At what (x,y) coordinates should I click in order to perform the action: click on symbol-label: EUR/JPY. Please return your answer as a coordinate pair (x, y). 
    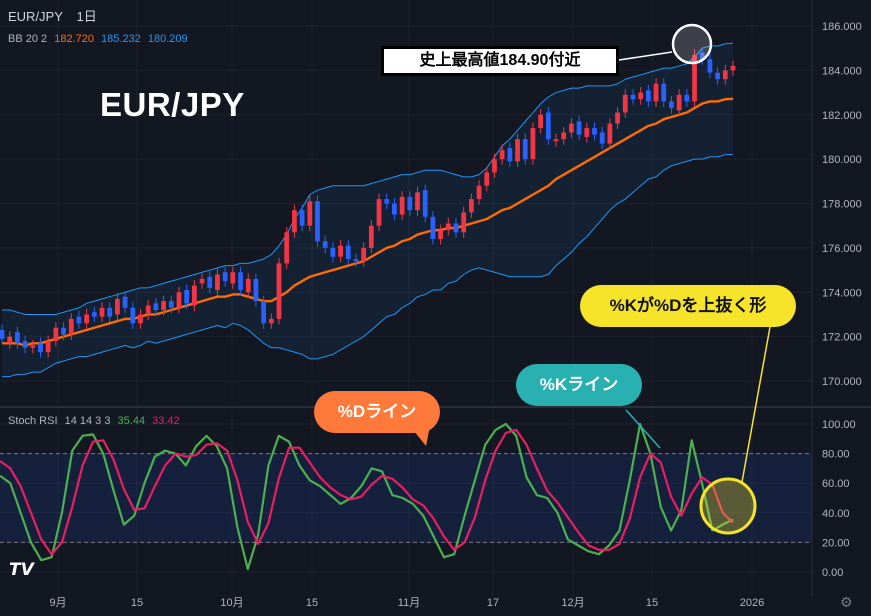
    Looking at the image, I should click on (35, 16).